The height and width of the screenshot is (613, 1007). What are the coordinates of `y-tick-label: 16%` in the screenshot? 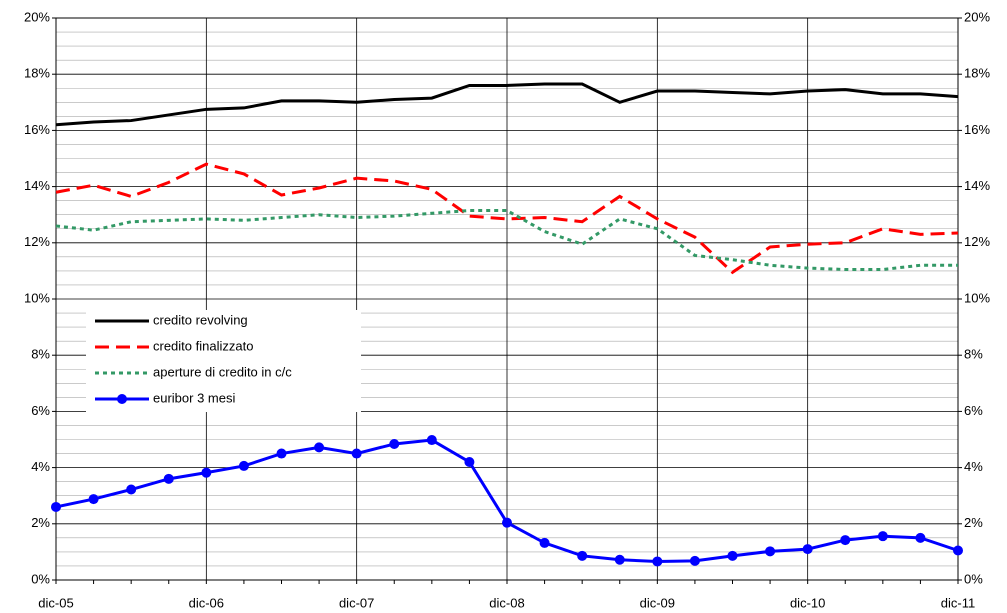 It's located at (37, 129).